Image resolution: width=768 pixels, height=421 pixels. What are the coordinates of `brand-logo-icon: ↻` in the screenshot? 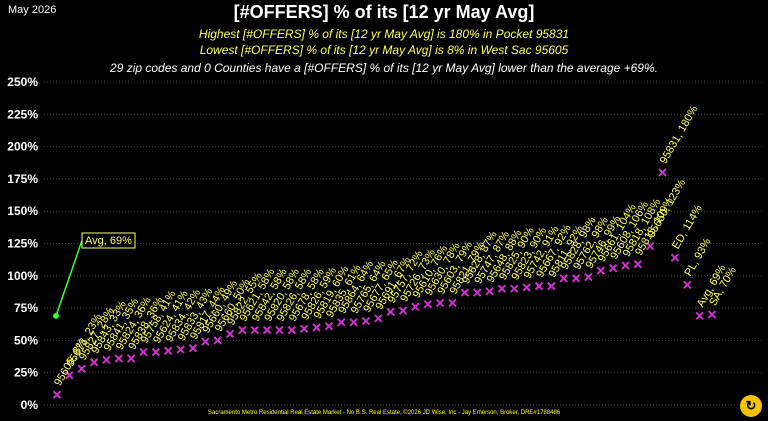 It's located at (751, 406).